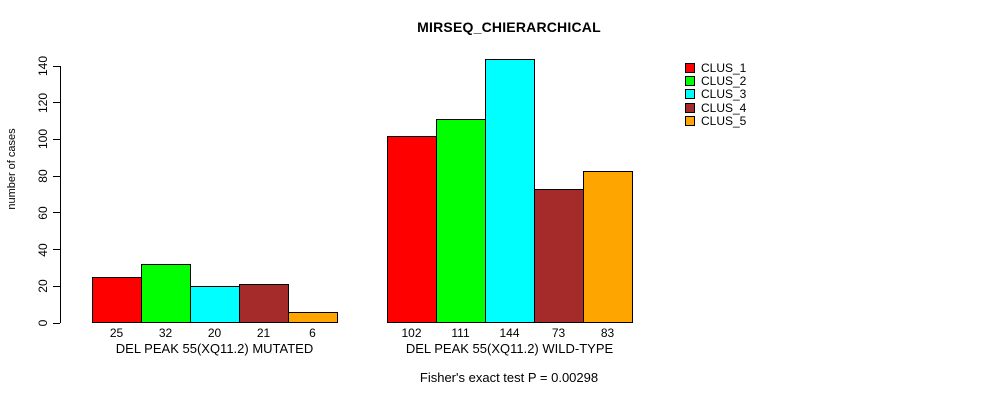 This screenshot has height=400, width=990. I want to click on bar-clus_3-group0, so click(215, 304).